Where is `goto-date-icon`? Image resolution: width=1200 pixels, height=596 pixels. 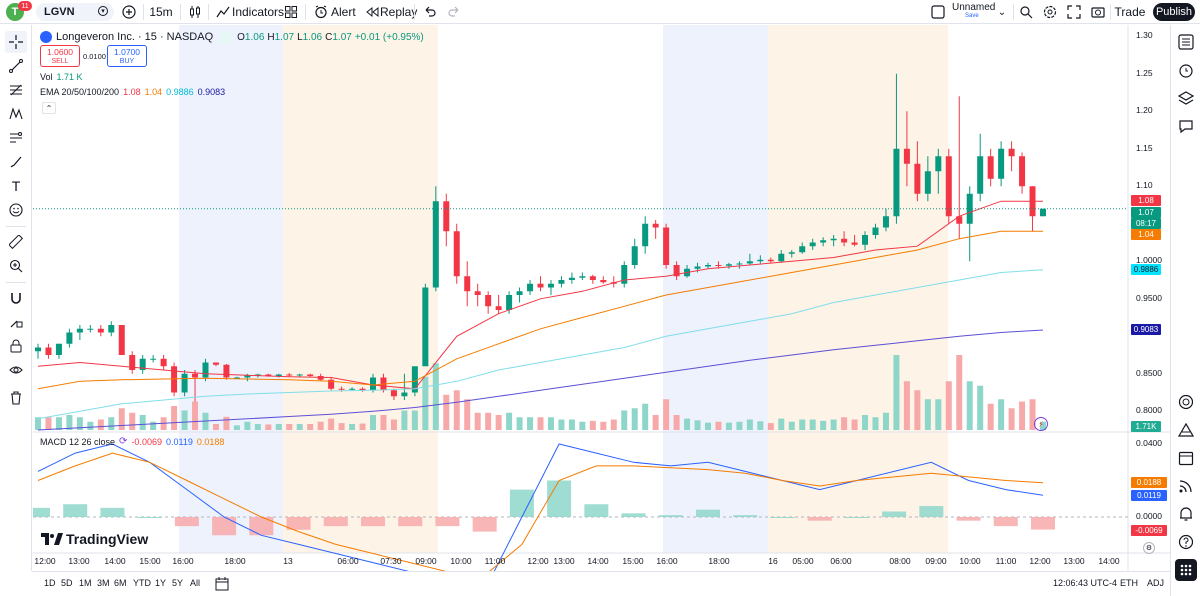 goto-date-icon is located at coordinates (222, 584).